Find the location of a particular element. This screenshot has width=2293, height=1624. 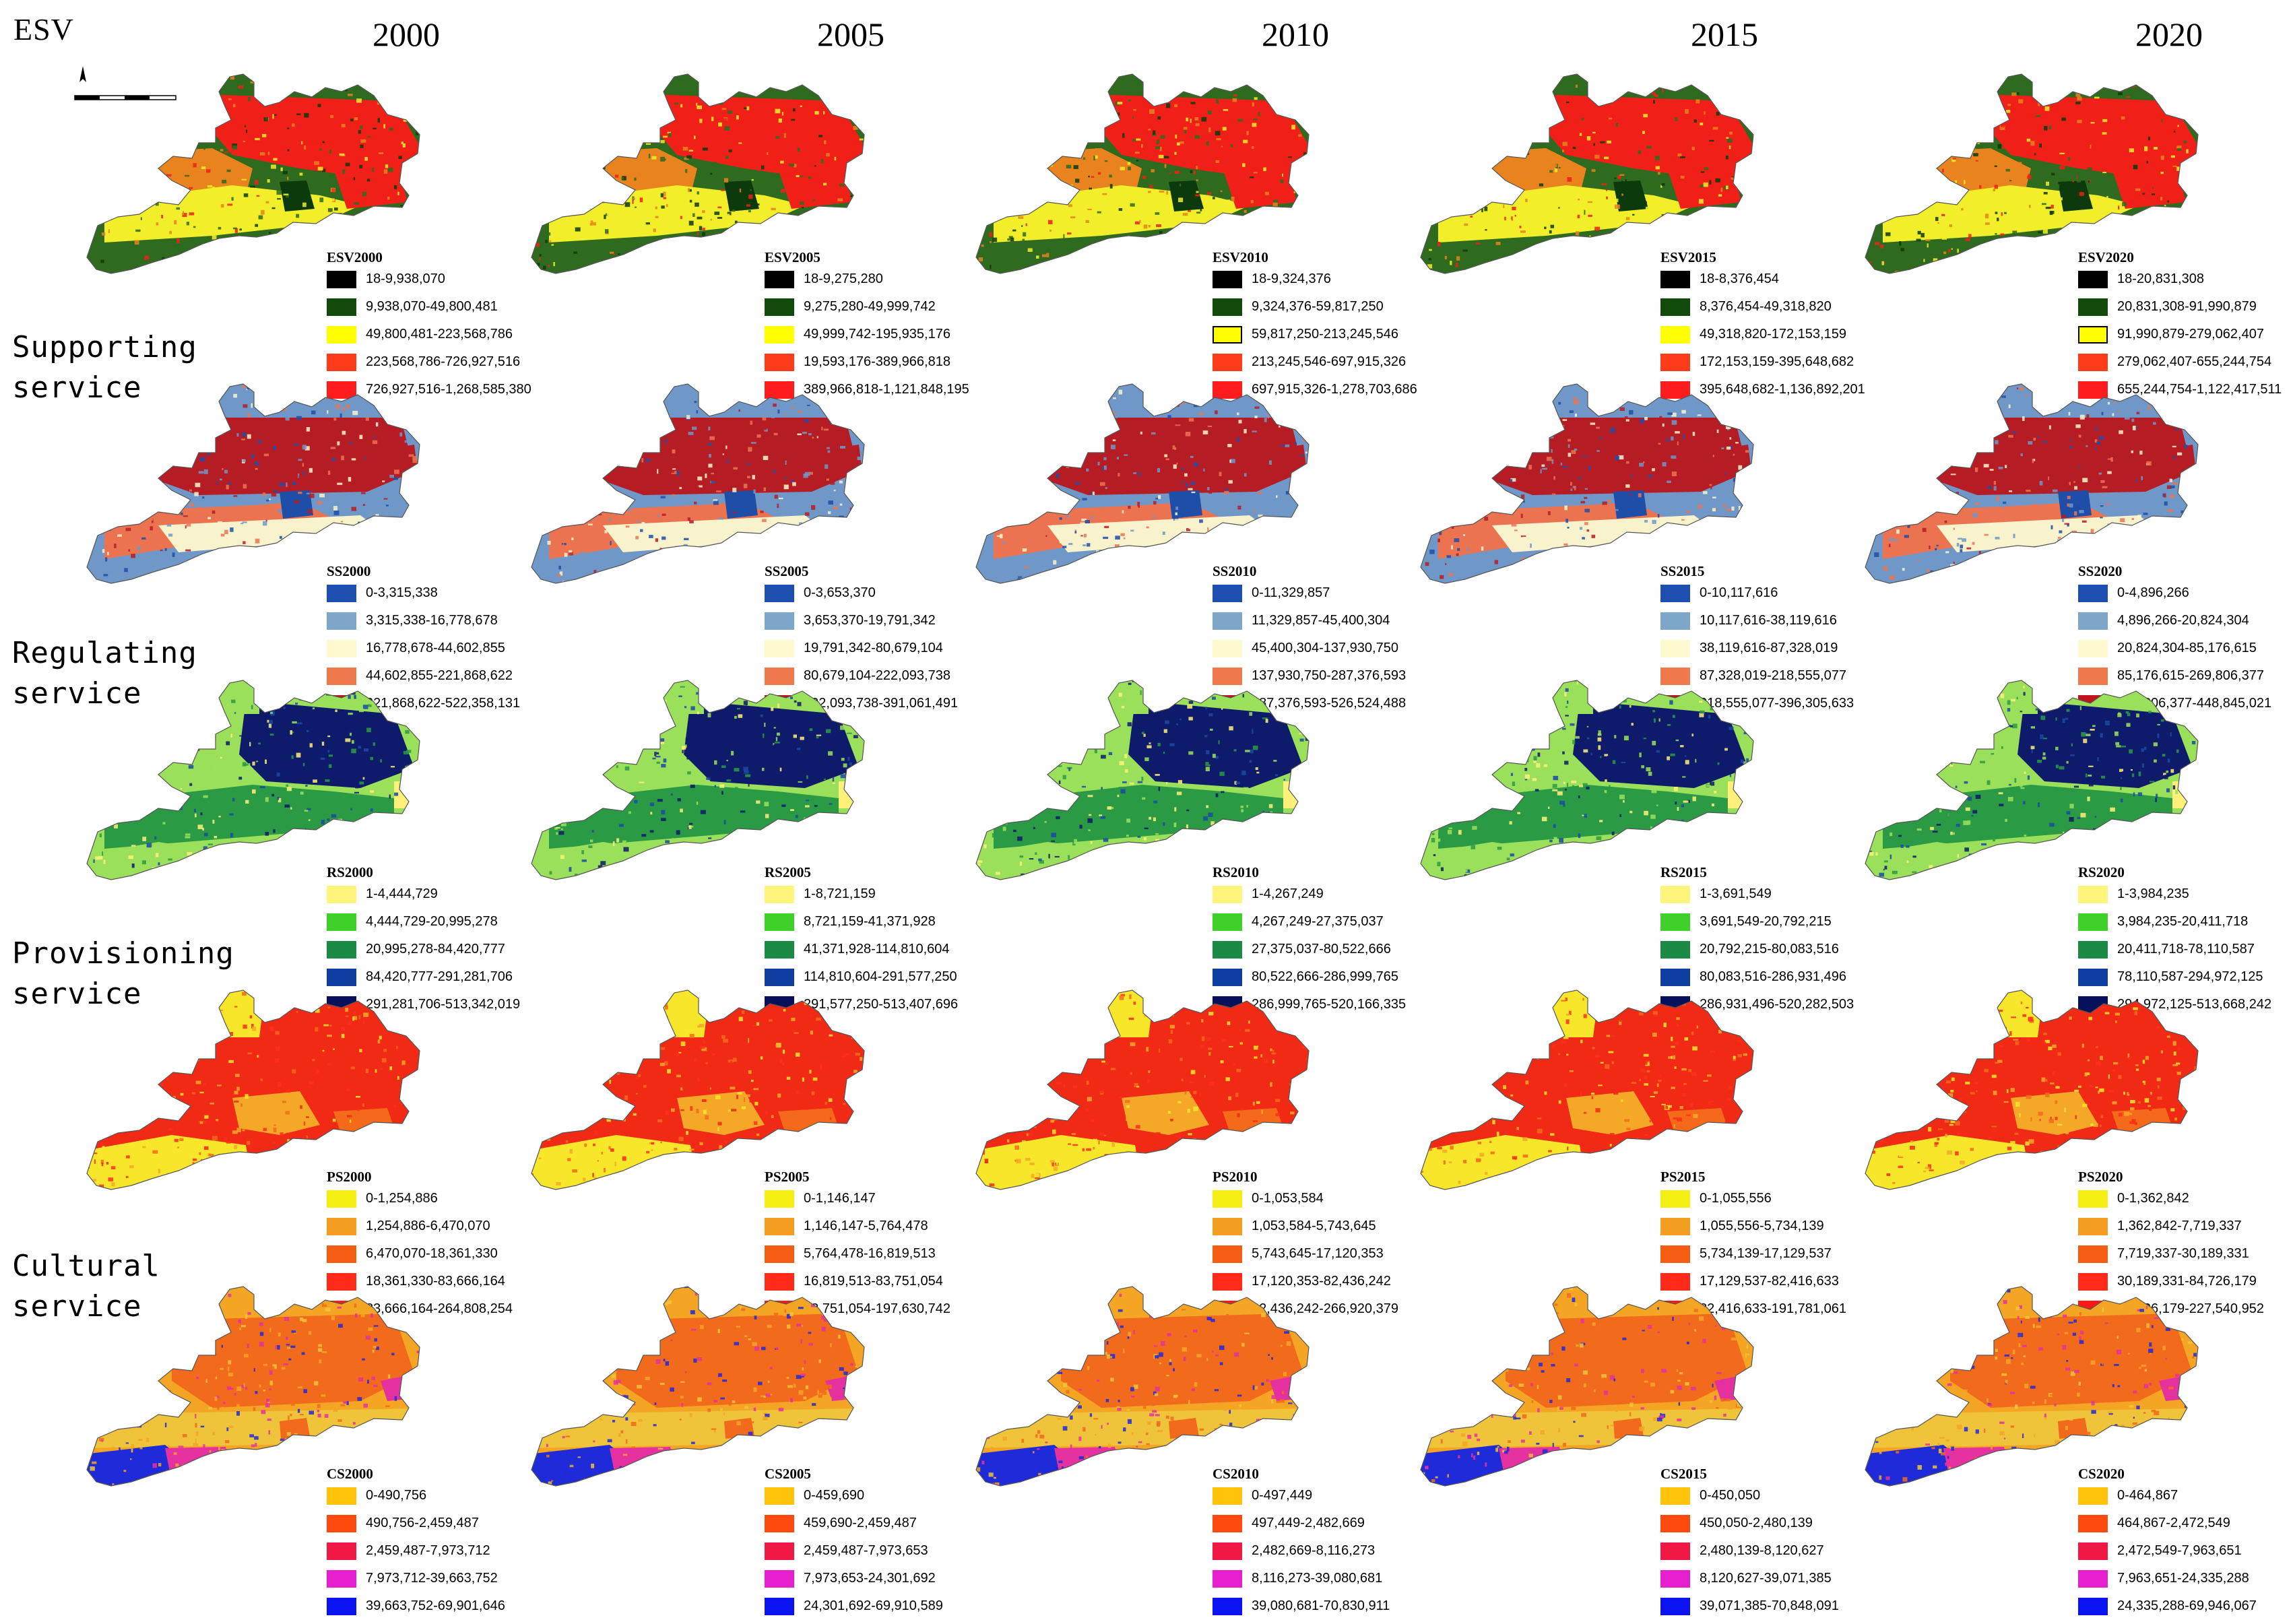

legend-title: ESV2015 is located at coordinates (1762, 257).